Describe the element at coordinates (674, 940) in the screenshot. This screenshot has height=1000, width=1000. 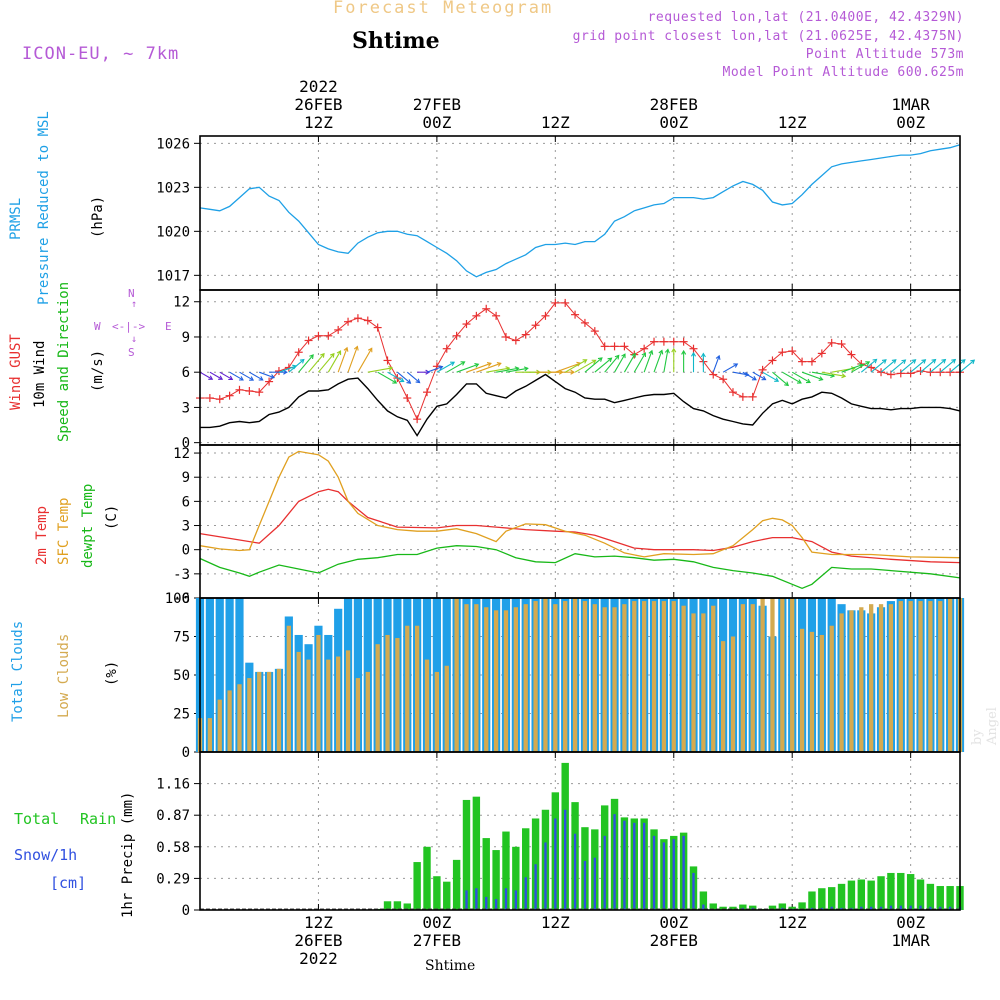
I see `bottom-day-label: 28FEB` at that location.